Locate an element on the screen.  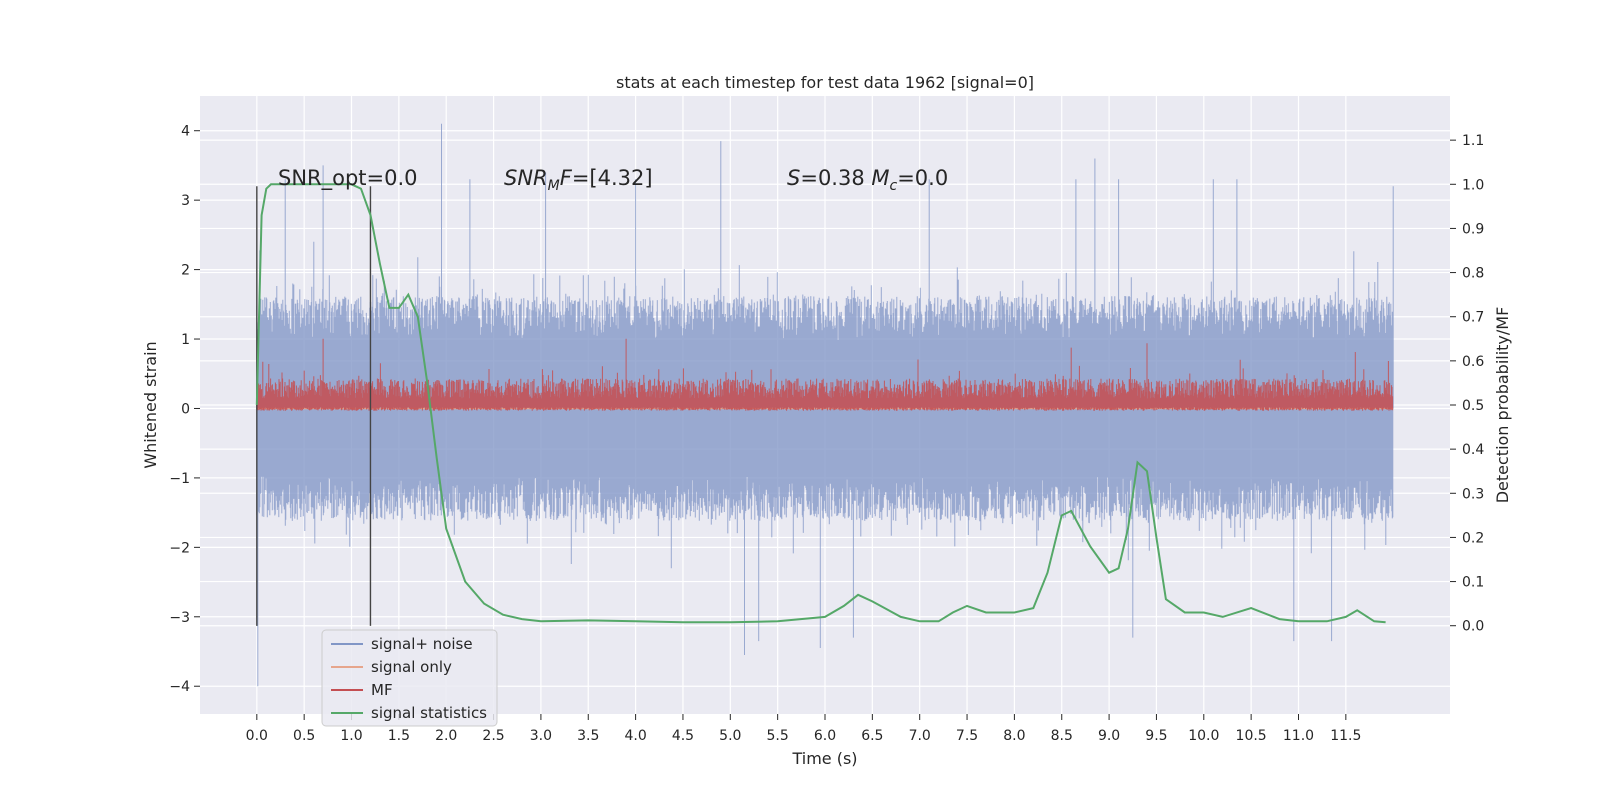
x-tick-label-5: 2.5 is located at coordinates (493, 736).